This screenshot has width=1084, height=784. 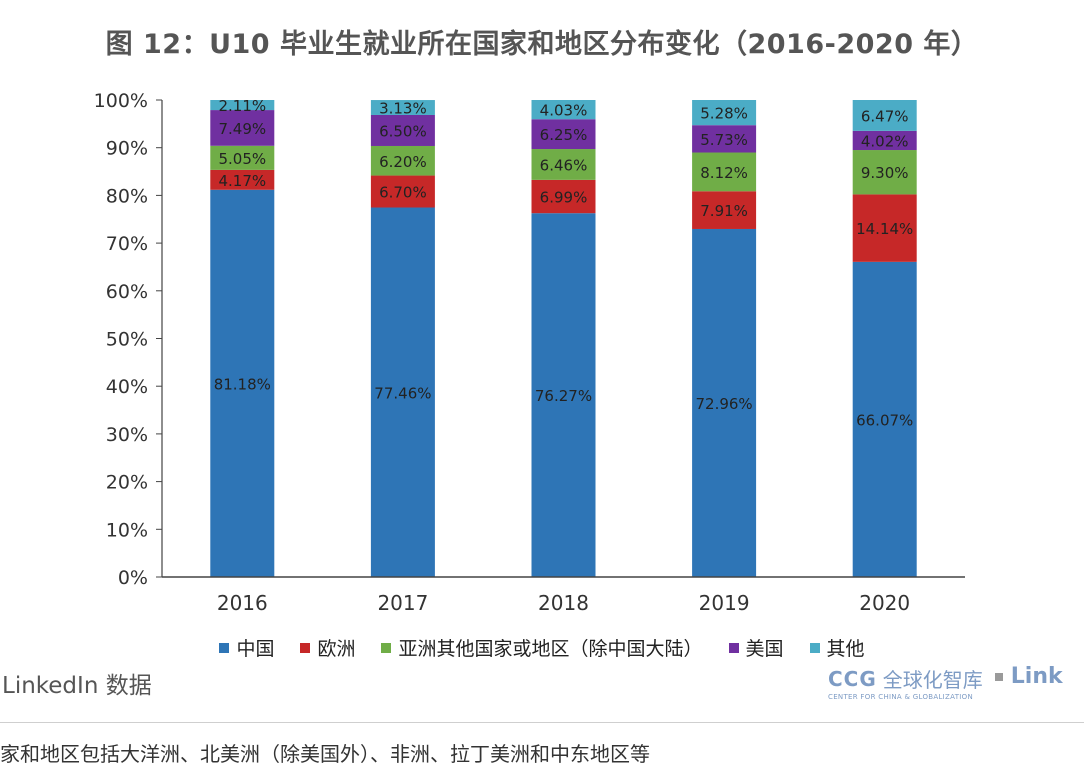 What do you see at coordinates (336, 649) in the screenshot?
I see `legend-label: 欧洲` at bounding box center [336, 649].